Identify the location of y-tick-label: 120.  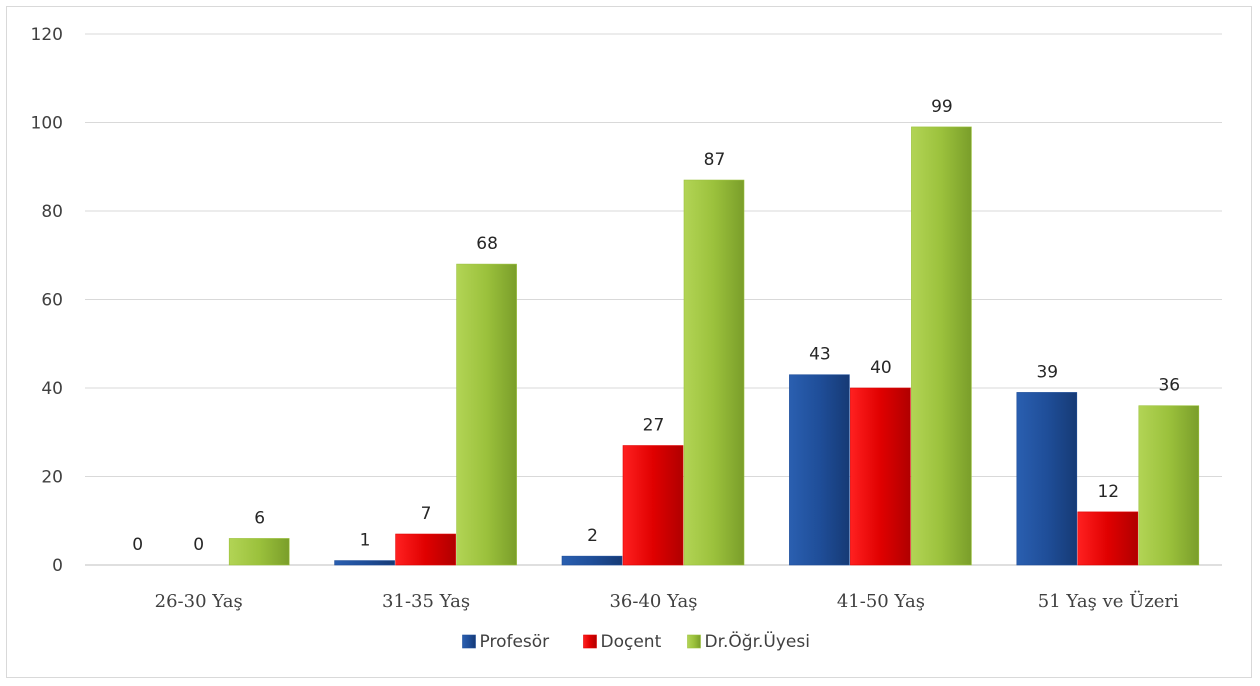
(47, 35).